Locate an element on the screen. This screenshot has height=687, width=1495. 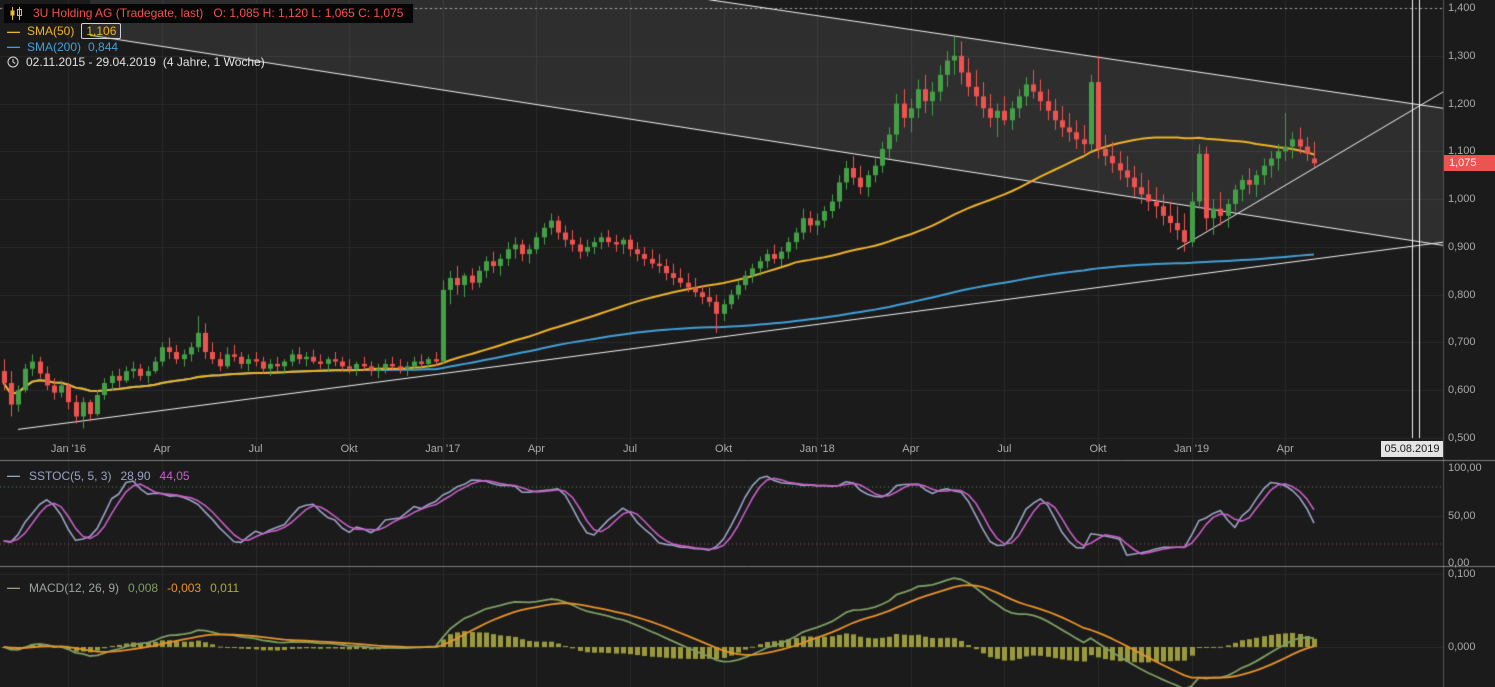
macd-label: MACD(12, 26, 9) is located at coordinates (74, 587).